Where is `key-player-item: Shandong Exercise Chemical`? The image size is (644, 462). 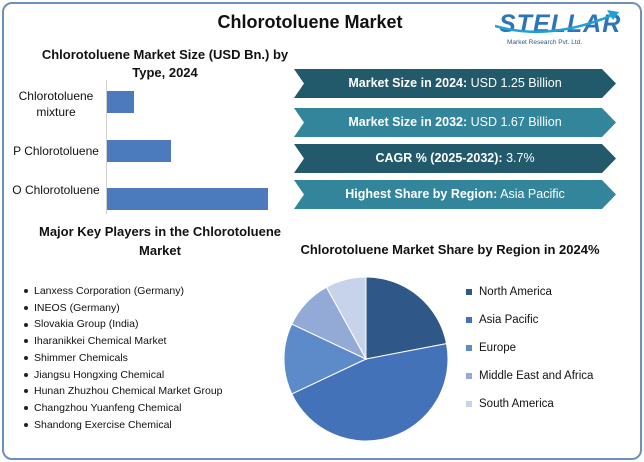 key-player-item: Shandong Exercise Chemical is located at coordinates (123, 425).